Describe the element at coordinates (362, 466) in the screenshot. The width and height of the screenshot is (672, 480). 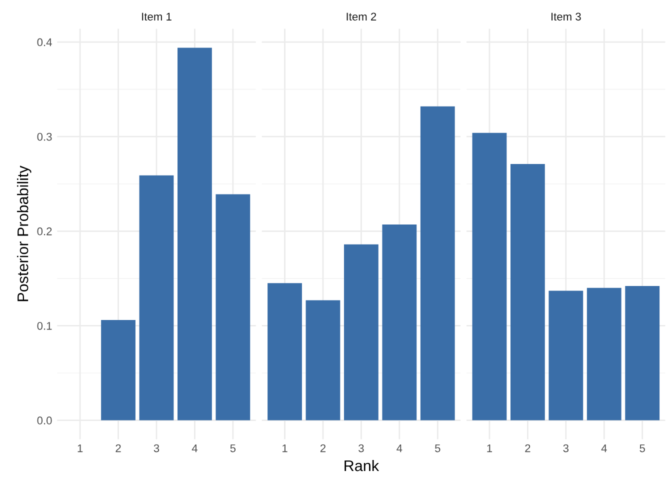
I see `x-axis-title: Rank` at that location.